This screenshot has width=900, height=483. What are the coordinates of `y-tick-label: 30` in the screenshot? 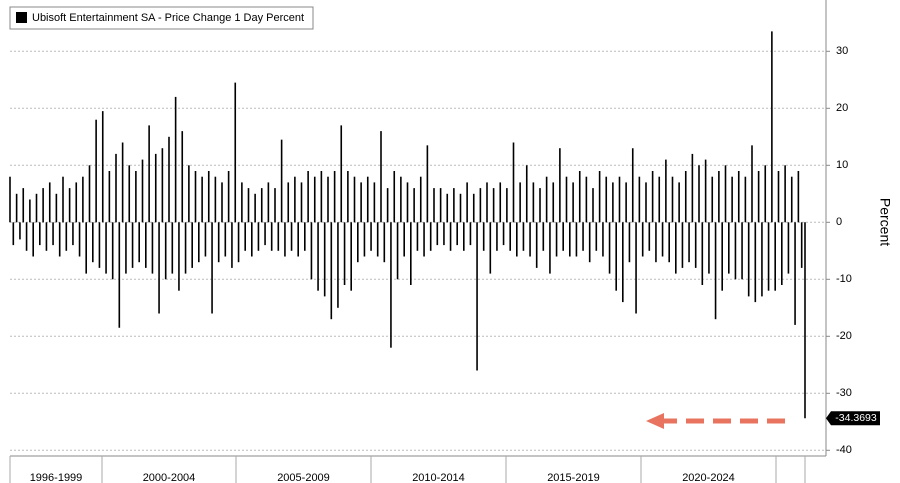 It's located at (842, 51).